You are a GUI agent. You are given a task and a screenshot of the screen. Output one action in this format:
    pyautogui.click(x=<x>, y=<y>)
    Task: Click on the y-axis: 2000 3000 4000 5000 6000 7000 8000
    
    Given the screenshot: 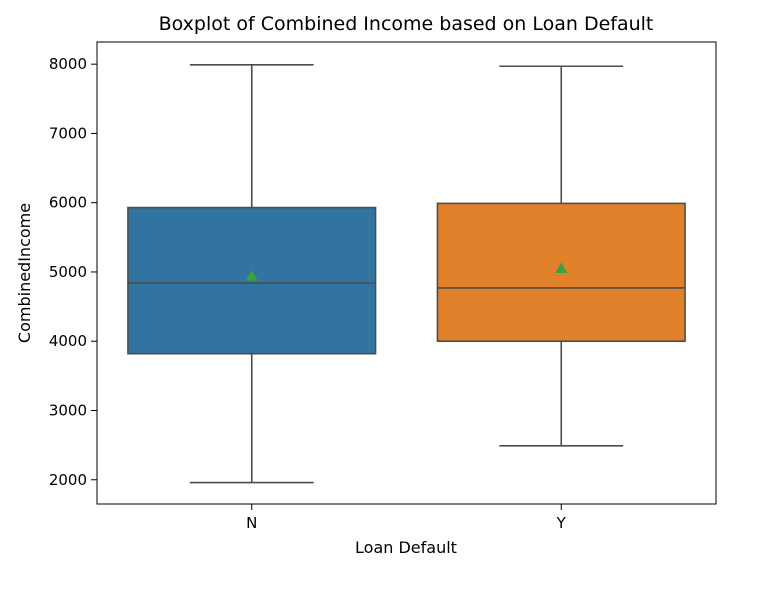 What is the action you would take?
    pyautogui.click(x=73, y=272)
    